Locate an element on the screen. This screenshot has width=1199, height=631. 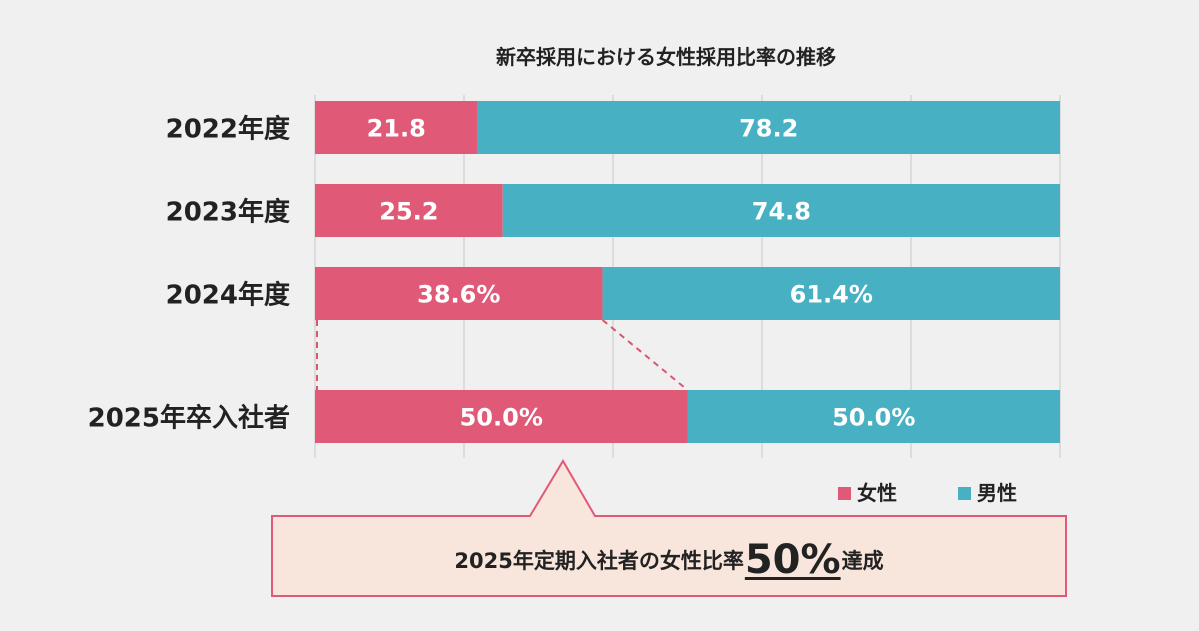
connector-line is located at coordinates (645, 355).